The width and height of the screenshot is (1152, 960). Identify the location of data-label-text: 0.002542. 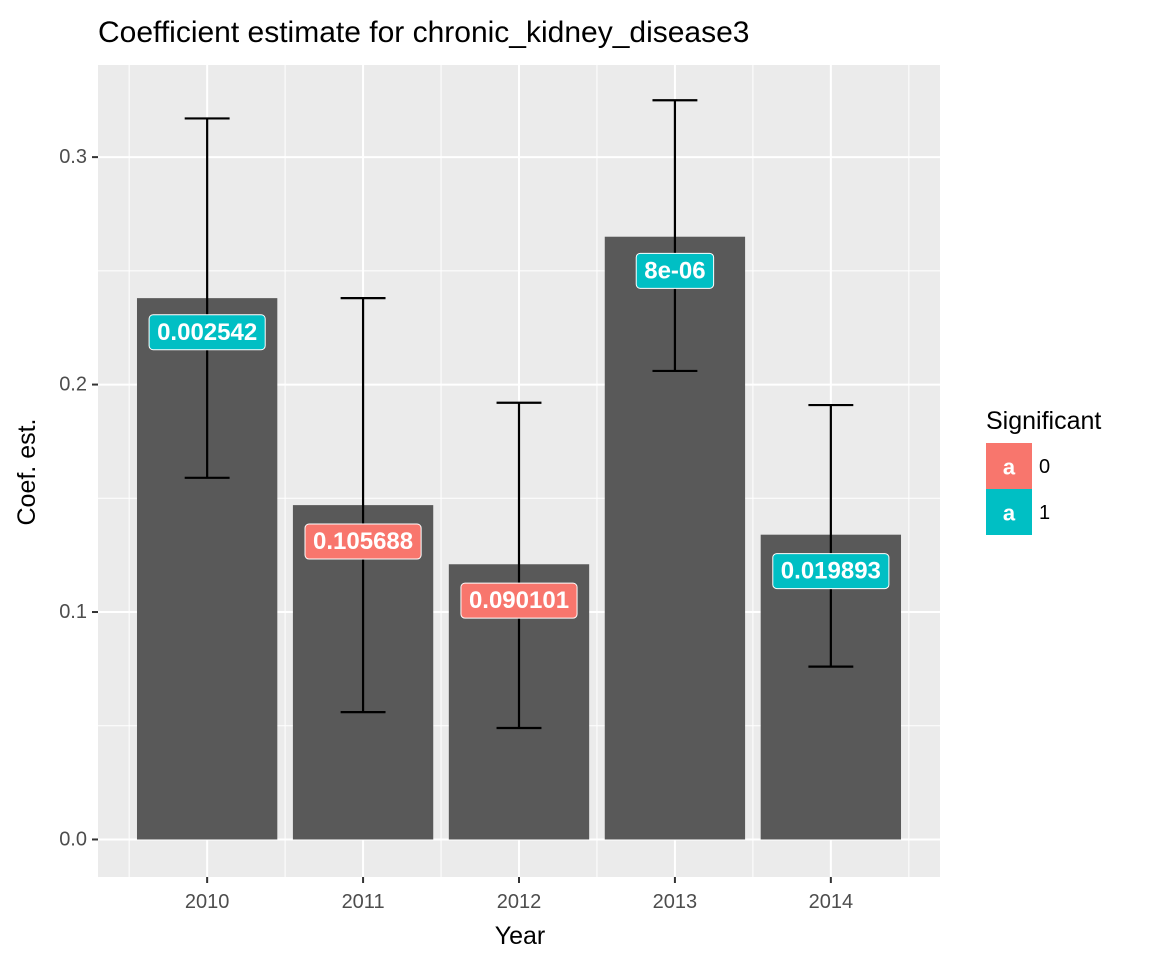
(207, 332).